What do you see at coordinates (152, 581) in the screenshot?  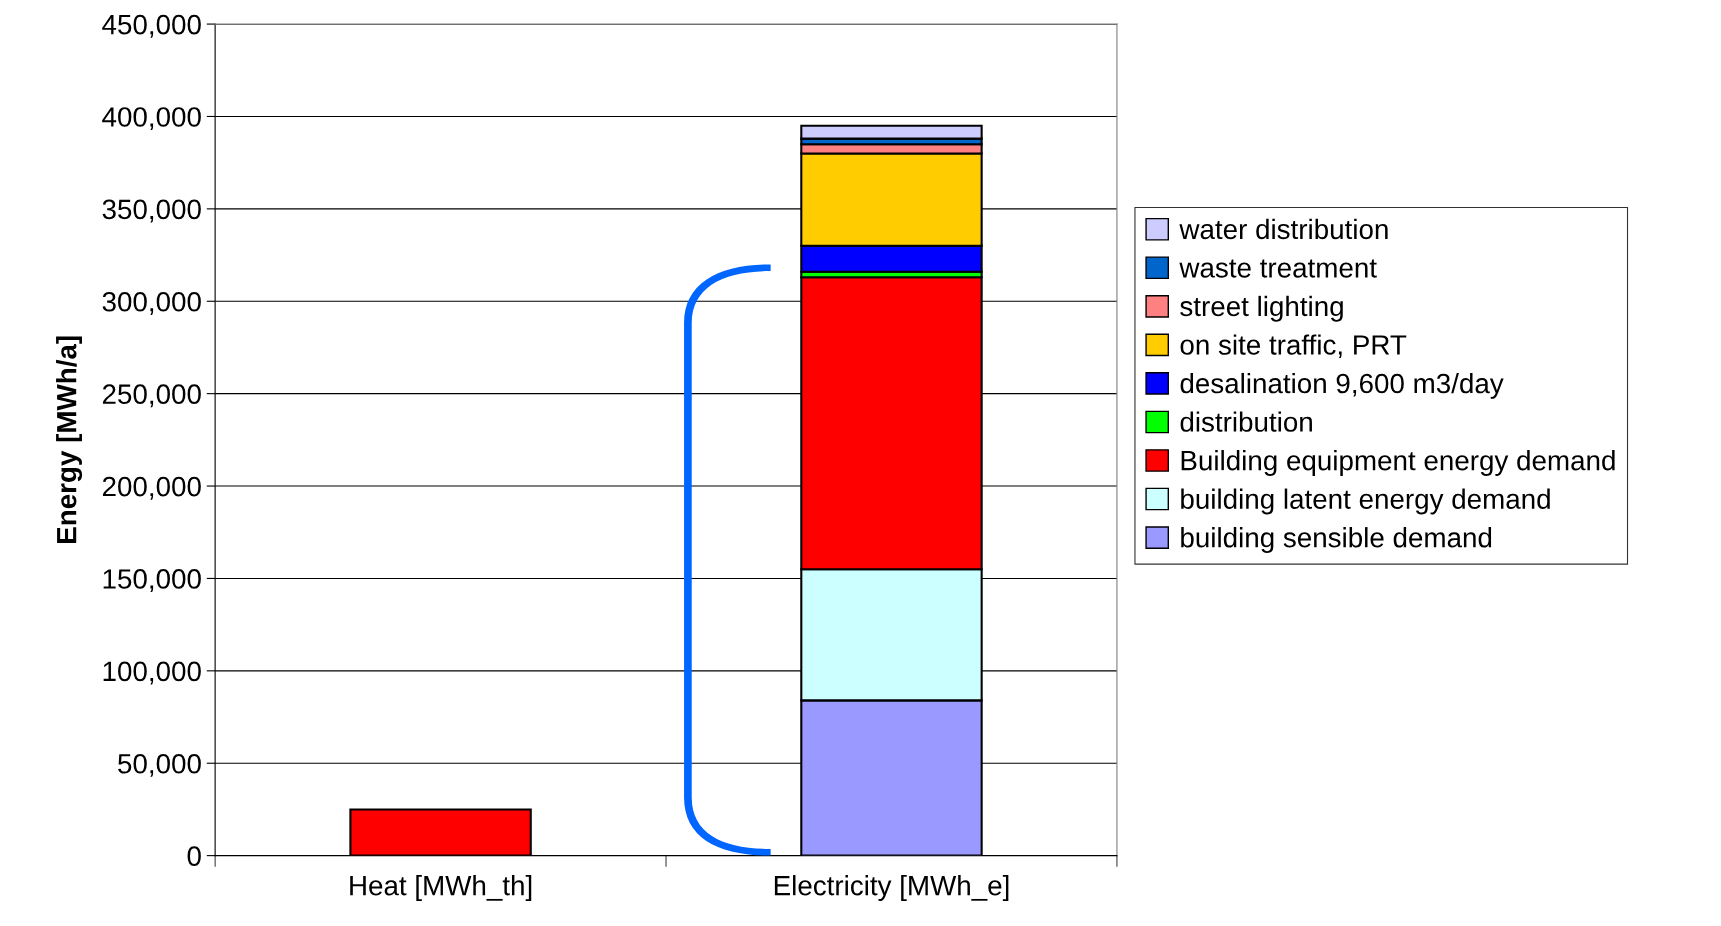 I see `y-tick-label: 150,000` at bounding box center [152, 581].